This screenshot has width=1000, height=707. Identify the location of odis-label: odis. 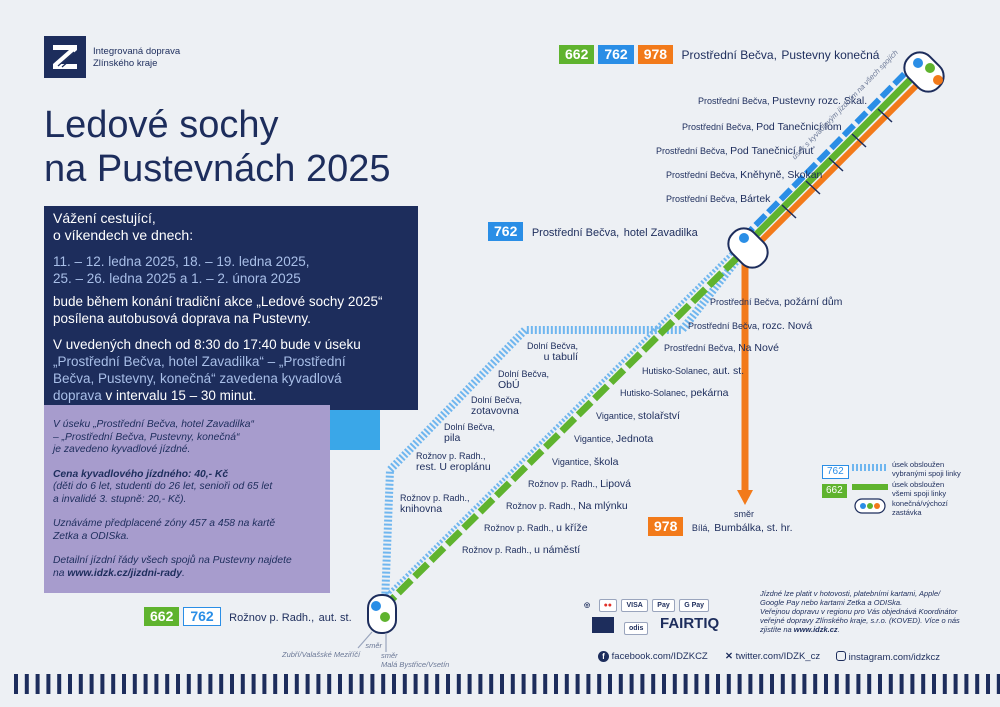
(636, 628).